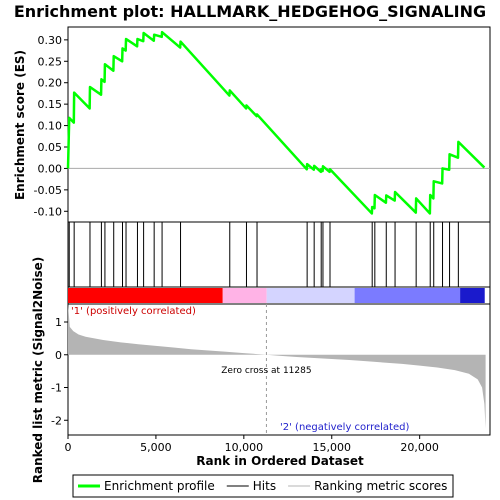 The image size is (500, 500). Describe the element at coordinates (38, 370) in the screenshot. I see `metric-y-axis-label: Ranked list metric (Signal2Noise)` at that location.